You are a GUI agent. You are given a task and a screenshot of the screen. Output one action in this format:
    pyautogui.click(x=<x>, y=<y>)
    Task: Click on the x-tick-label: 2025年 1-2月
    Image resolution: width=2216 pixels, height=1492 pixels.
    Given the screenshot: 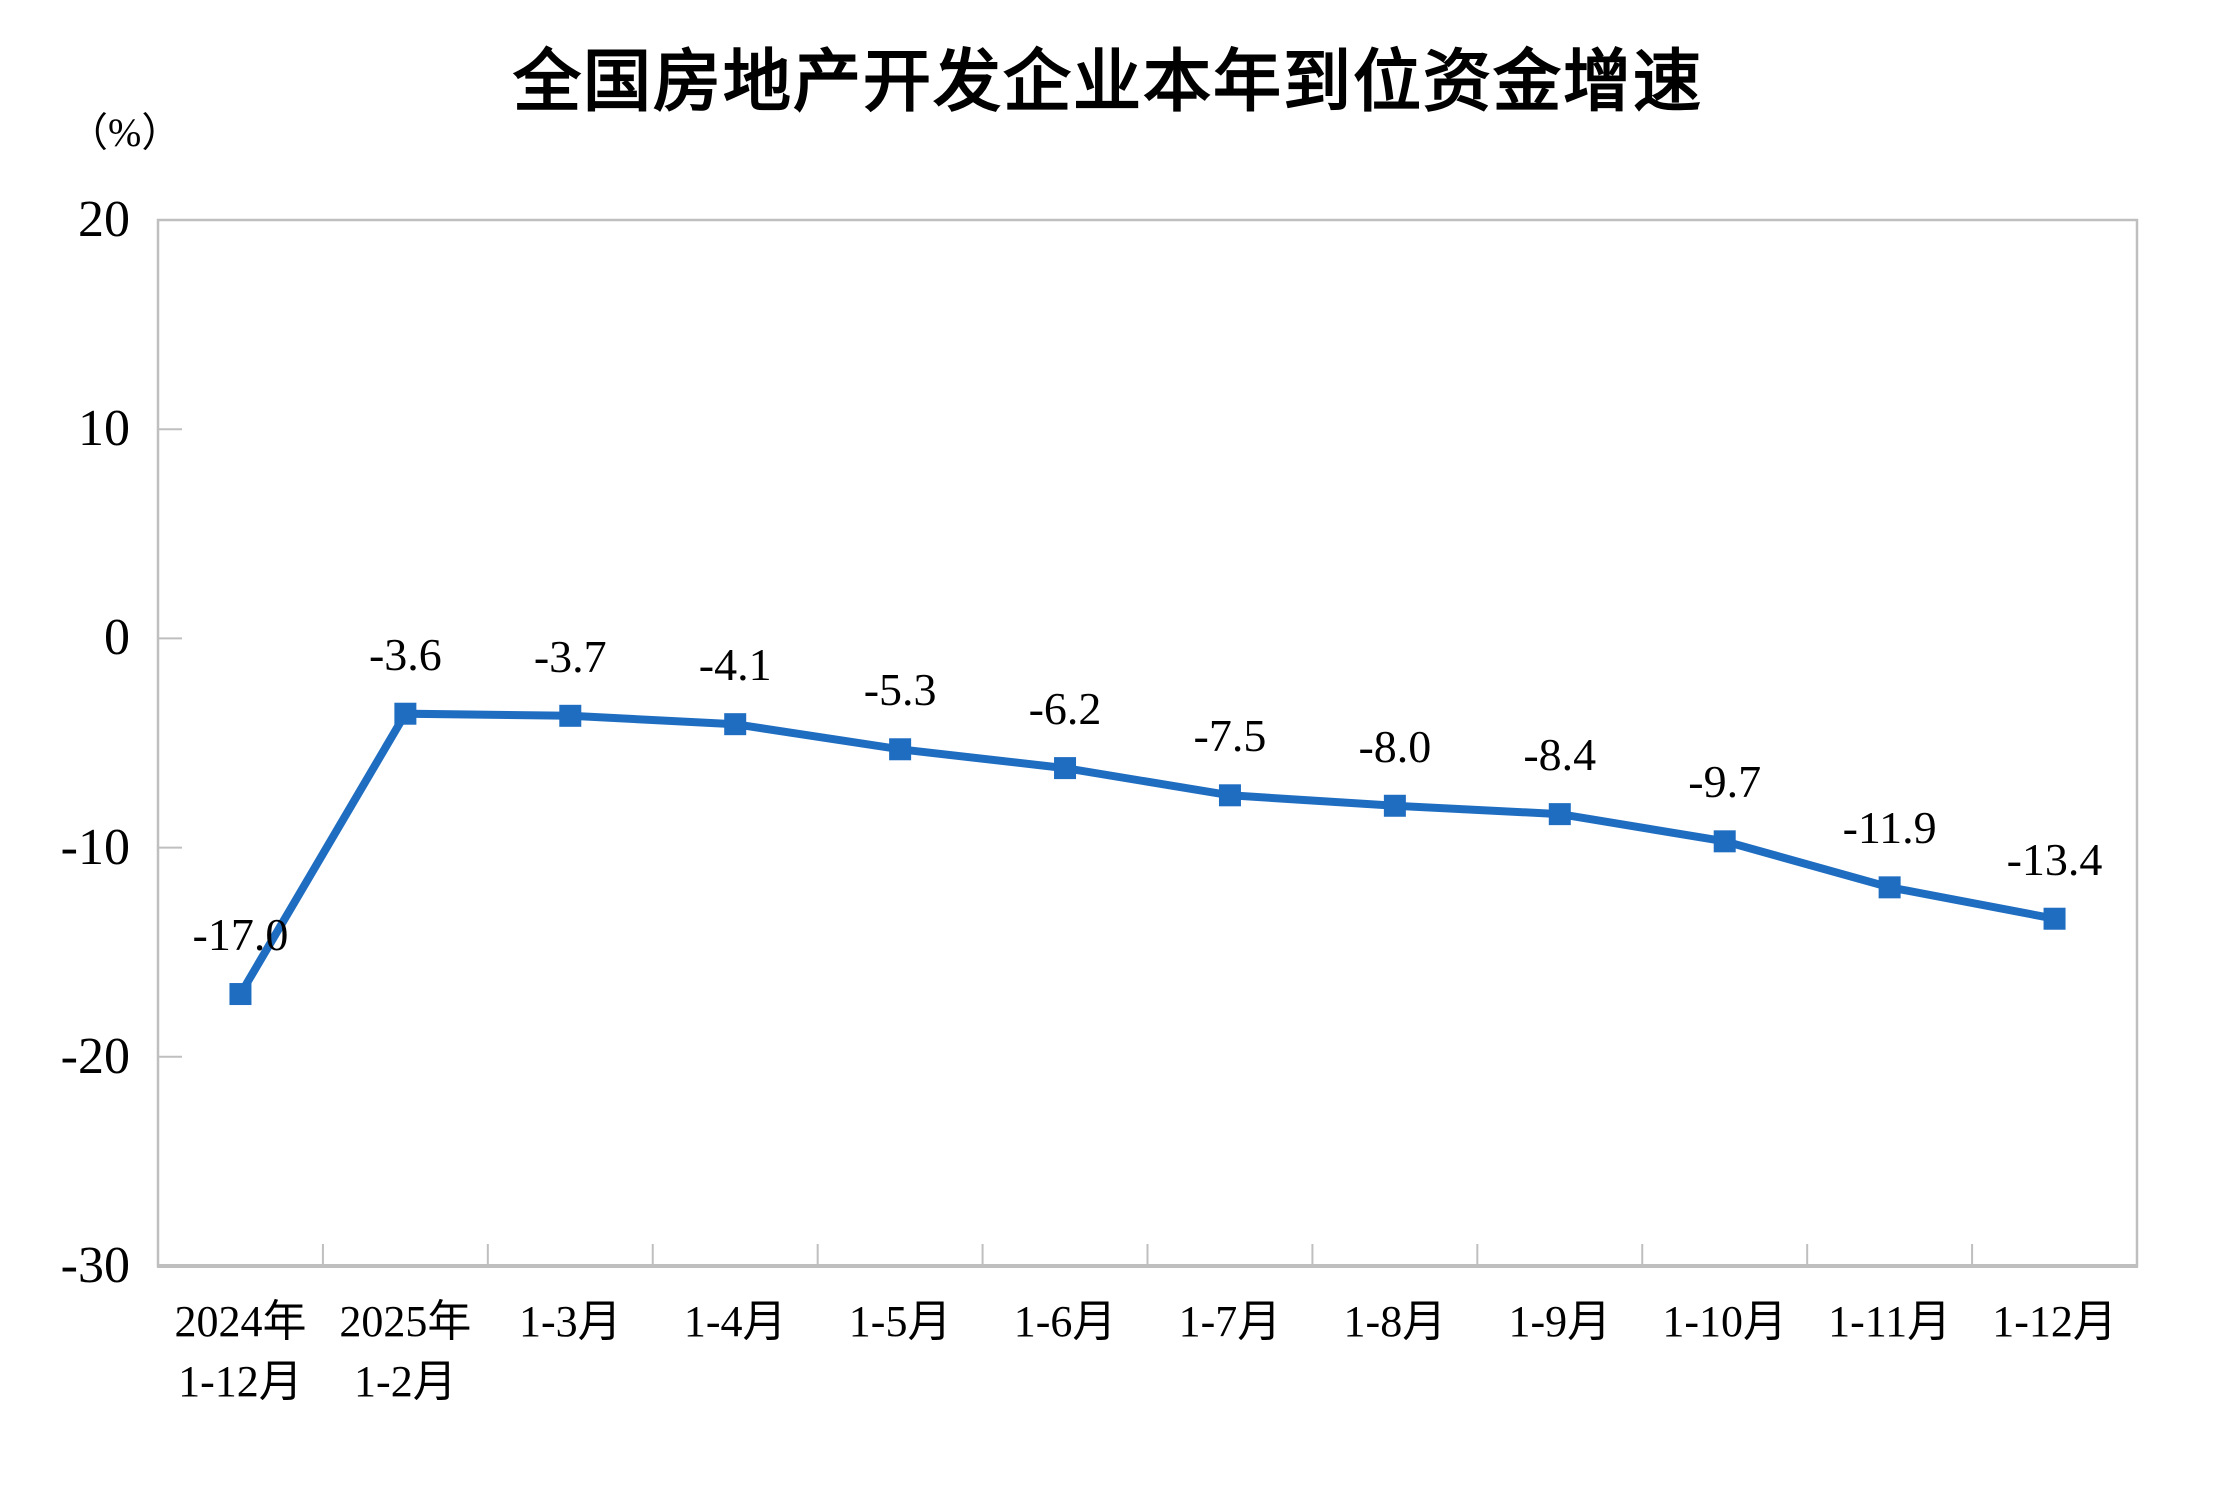 What is the action you would take?
    pyautogui.click(x=405, y=1351)
    